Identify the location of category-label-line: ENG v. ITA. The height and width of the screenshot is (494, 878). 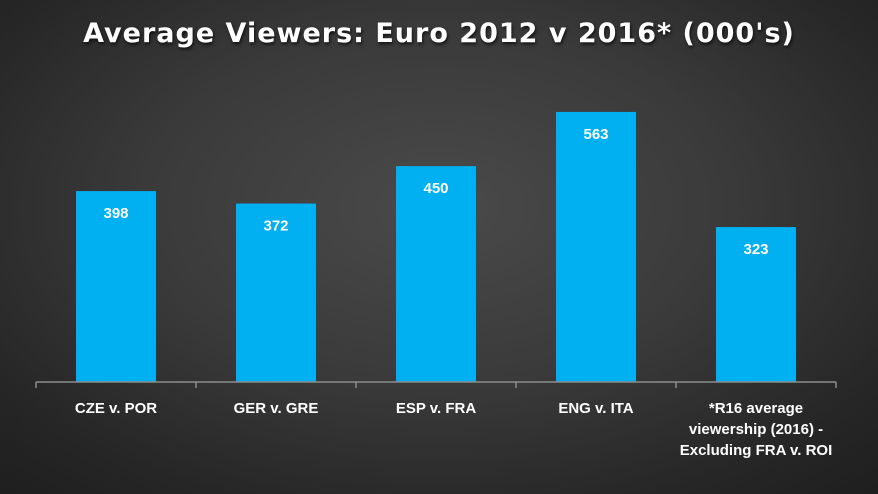
(595, 408).